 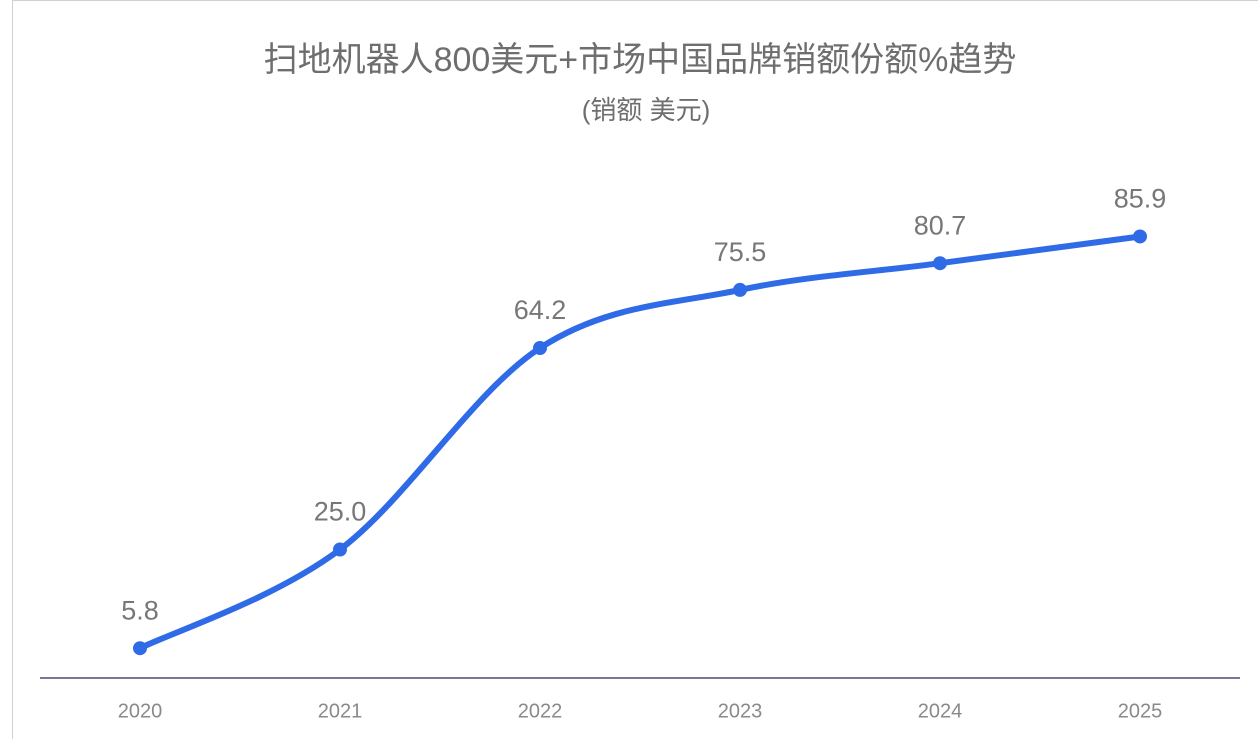 What do you see at coordinates (1140, 199) in the screenshot?
I see `data-label: 85.9` at bounding box center [1140, 199].